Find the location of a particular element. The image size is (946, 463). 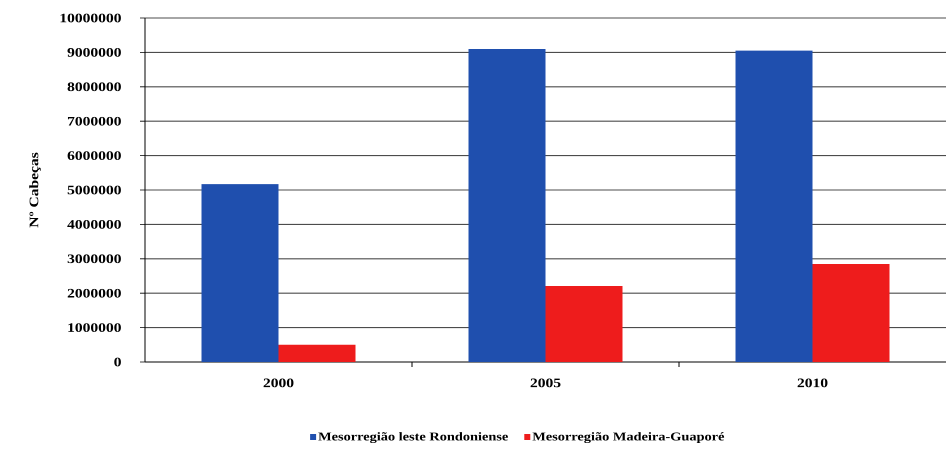

y-tick-label: 10000000 is located at coordinates (90, 18).